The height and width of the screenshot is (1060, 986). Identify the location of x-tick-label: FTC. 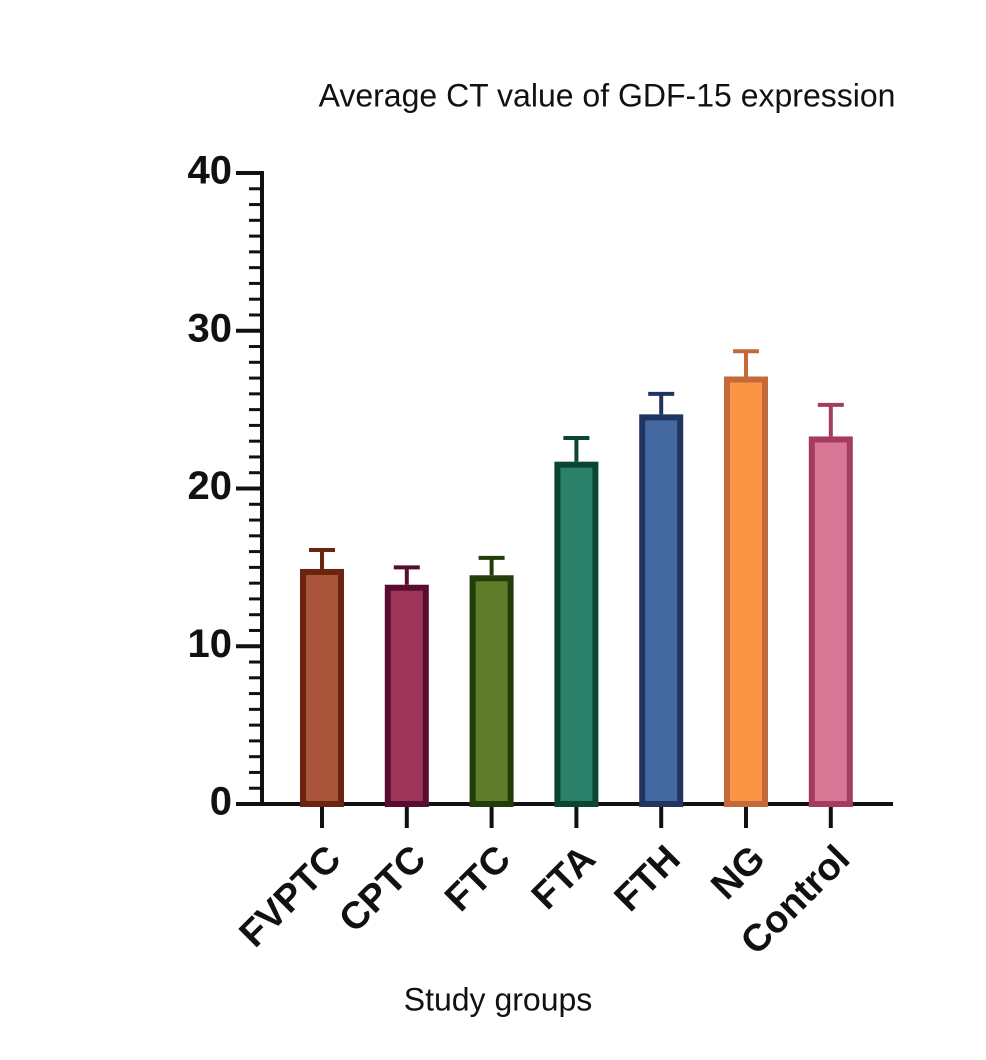
(478, 879).